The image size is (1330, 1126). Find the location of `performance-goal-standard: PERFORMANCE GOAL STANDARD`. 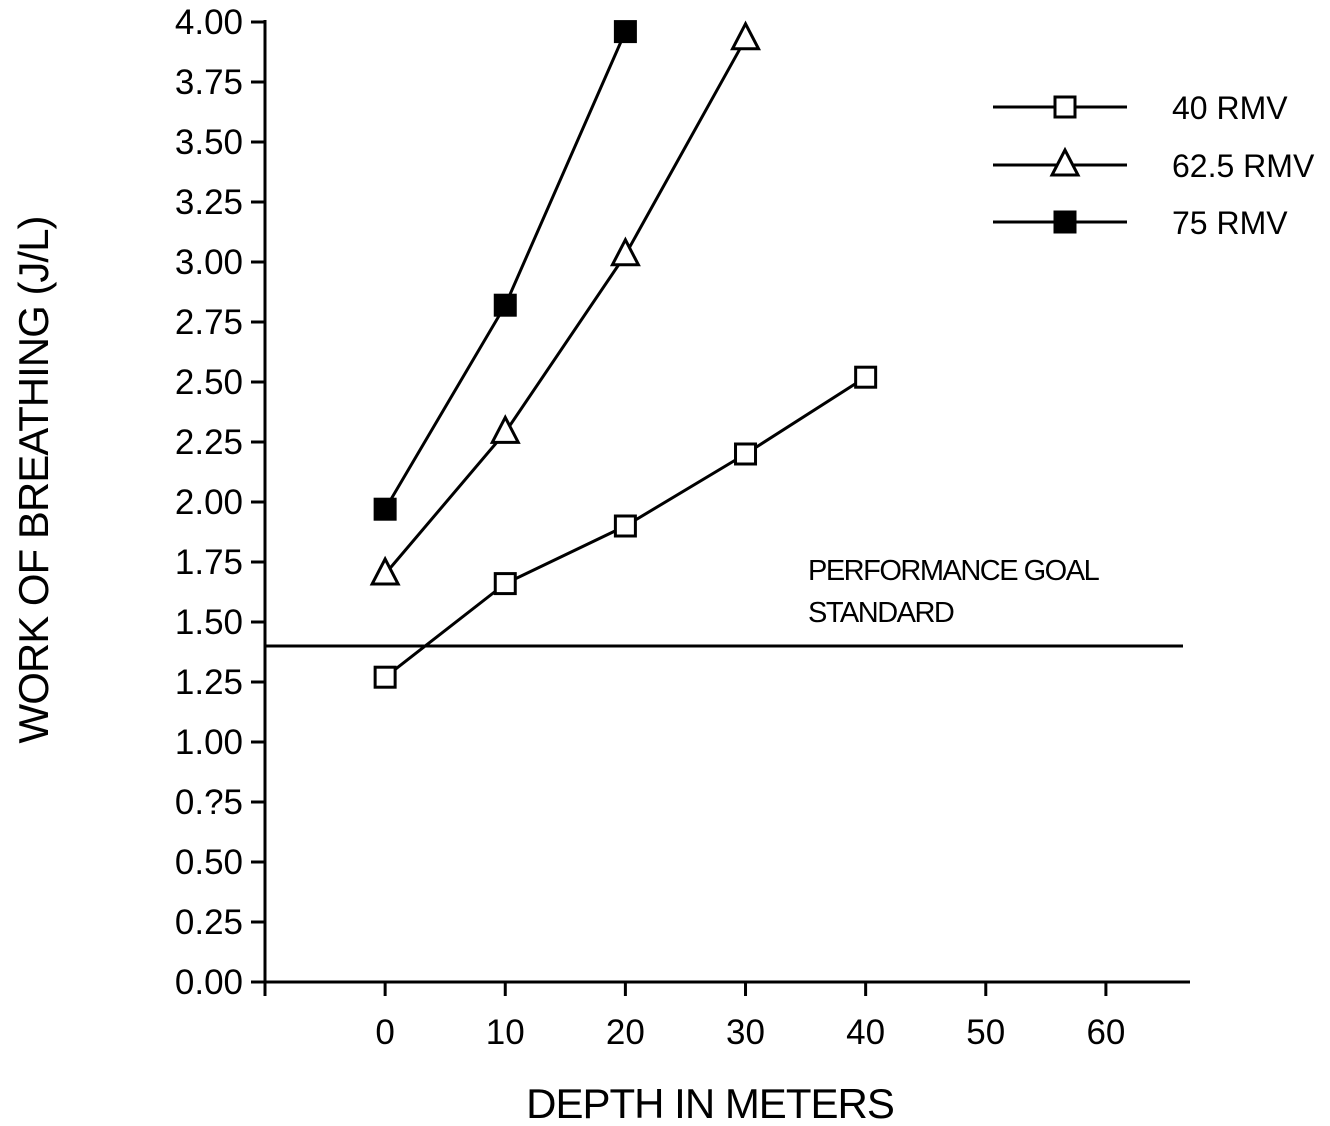

performance-goal-standard: PERFORMANCE GOAL STANDARD is located at coordinates (724, 601).